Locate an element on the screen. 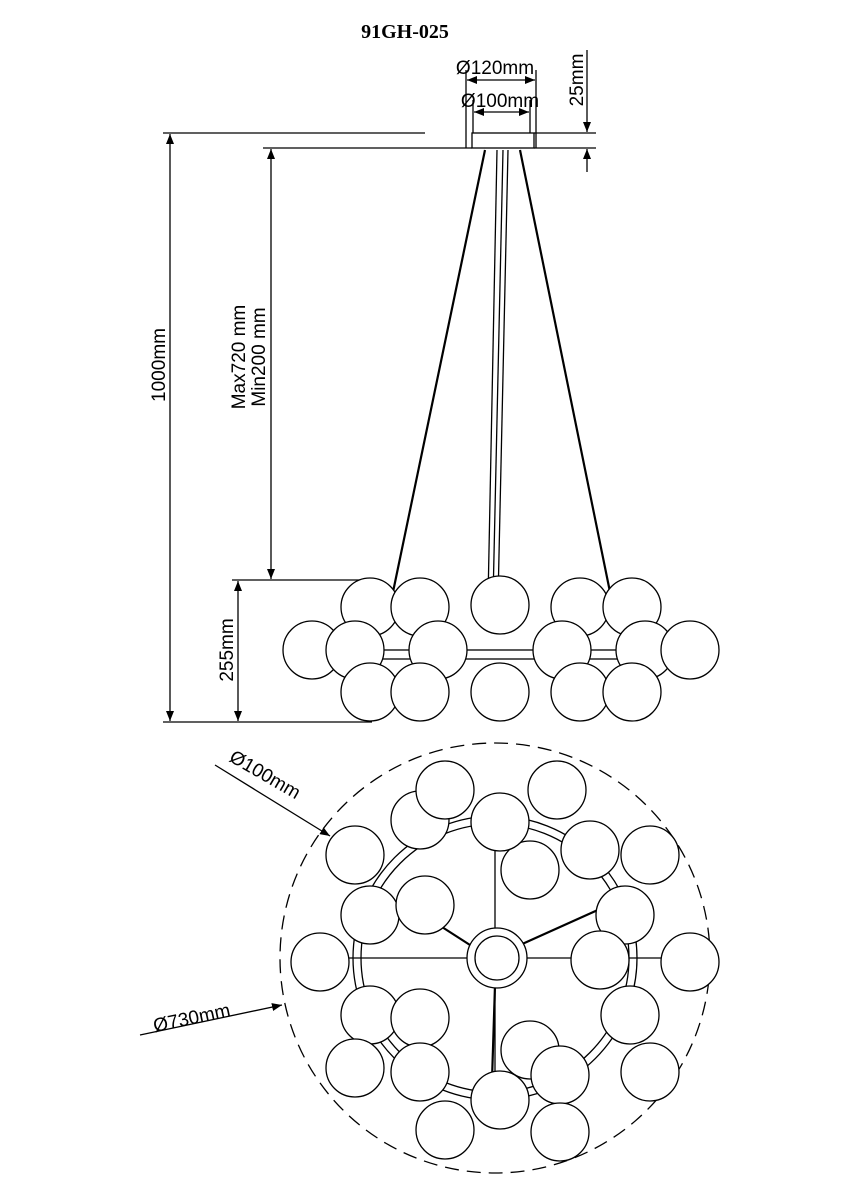 This screenshot has width=849, height=1200. side-view-fixture is located at coordinates (501, 648).